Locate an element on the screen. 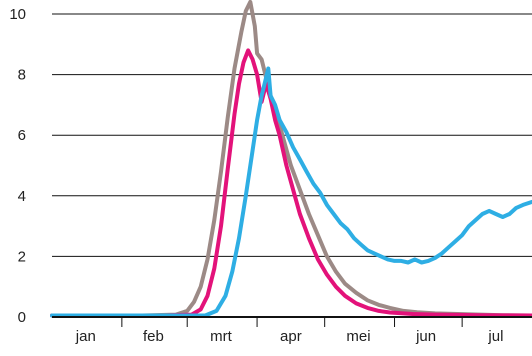 The width and height of the screenshot is (532, 356). x-axis is located at coordinates (292, 321).